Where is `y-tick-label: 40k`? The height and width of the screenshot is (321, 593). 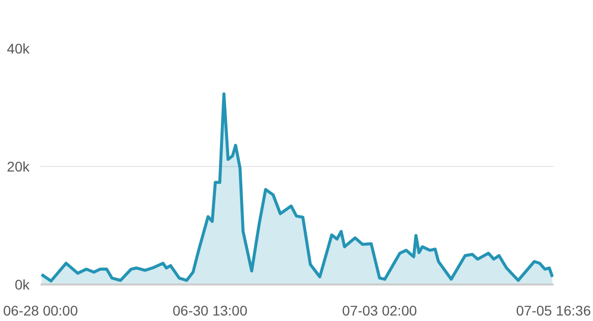 y-tick-label: 40k is located at coordinates (18, 48).